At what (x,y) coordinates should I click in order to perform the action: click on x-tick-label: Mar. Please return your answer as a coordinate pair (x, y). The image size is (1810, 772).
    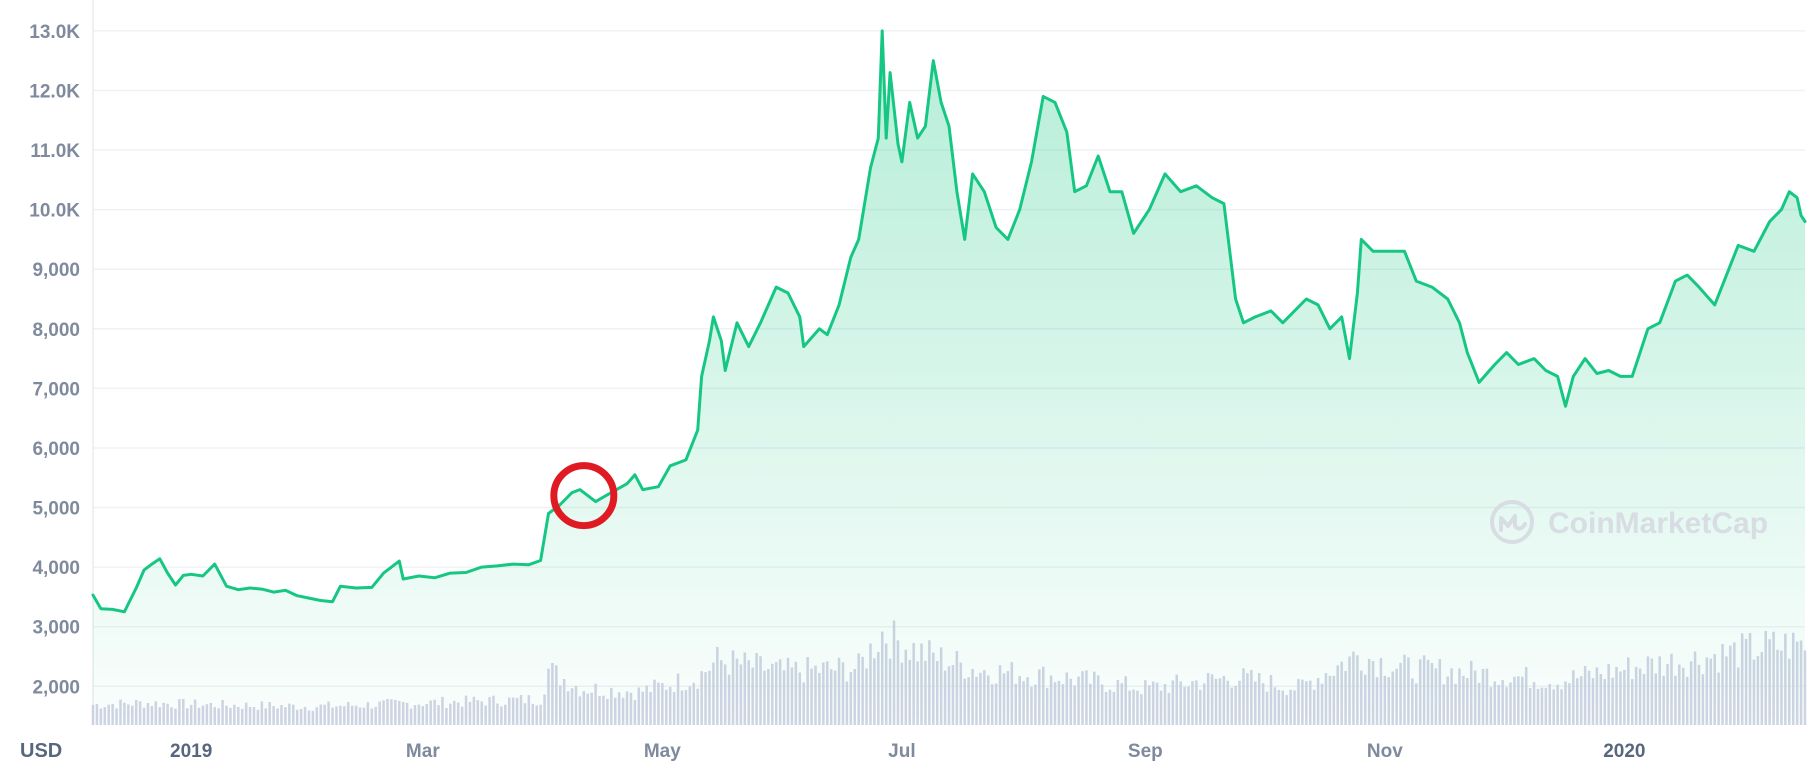
    Looking at the image, I should click on (423, 751).